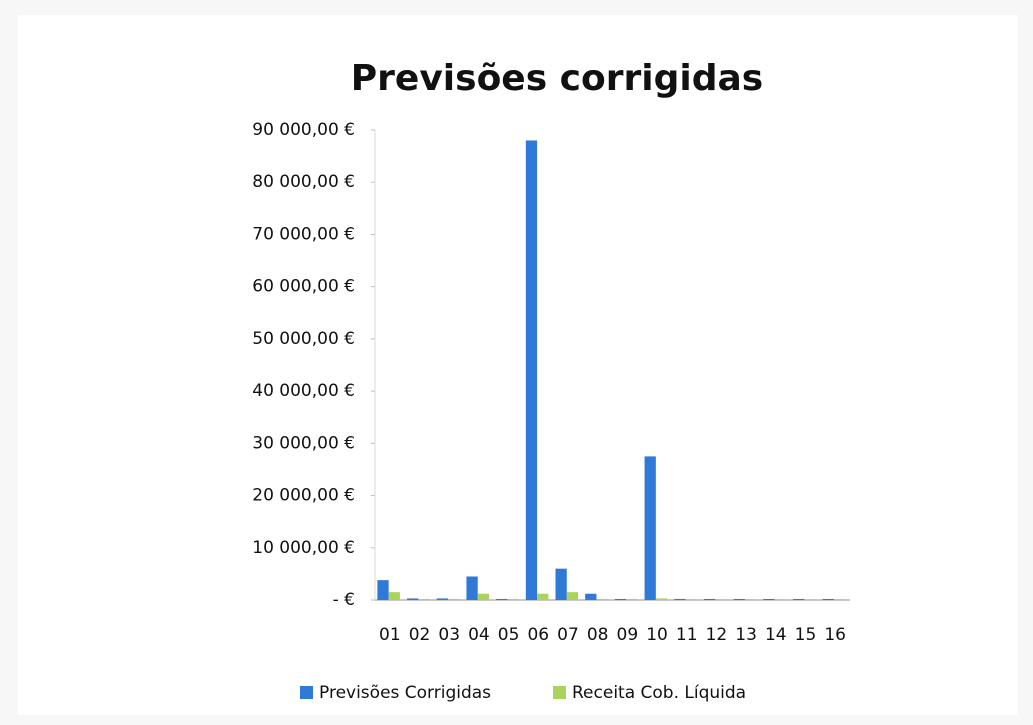 The height and width of the screenshot is (725, 1033). Describe the element at coordinates (538, 635) in the screenshot. I see `x-tick-label: 06` at that location.